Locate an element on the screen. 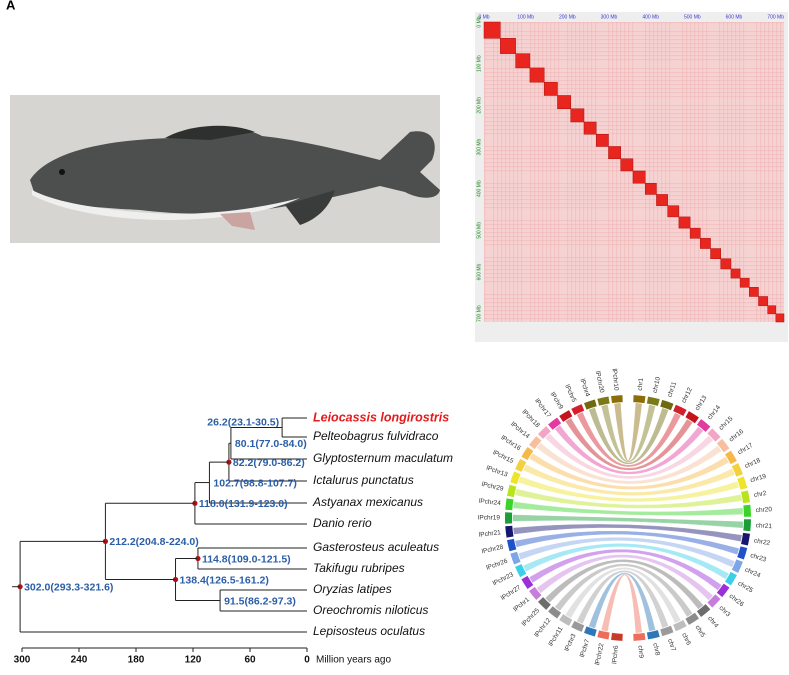  fish-photo is located at coordinates (225, 169).